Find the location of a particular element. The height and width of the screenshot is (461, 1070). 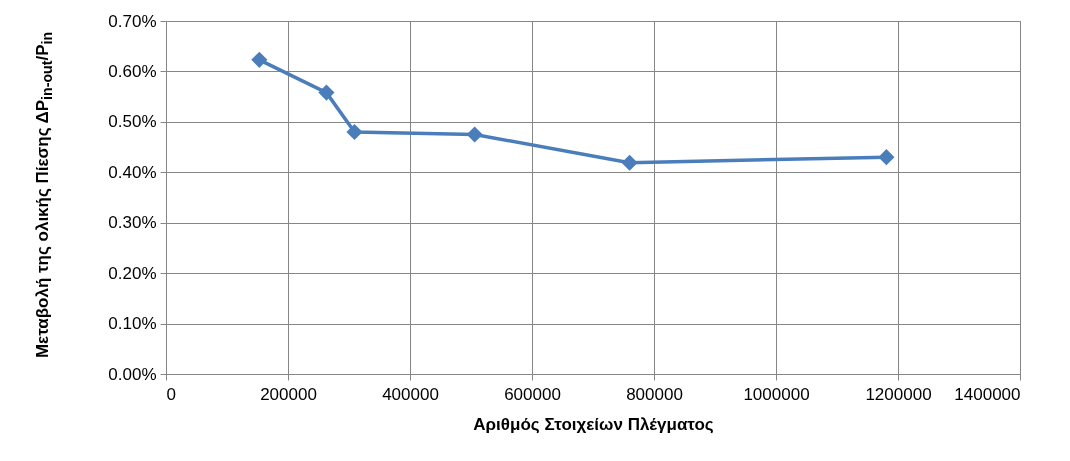

y-tick-label: 0.20% is located at coordinates (132, 273).